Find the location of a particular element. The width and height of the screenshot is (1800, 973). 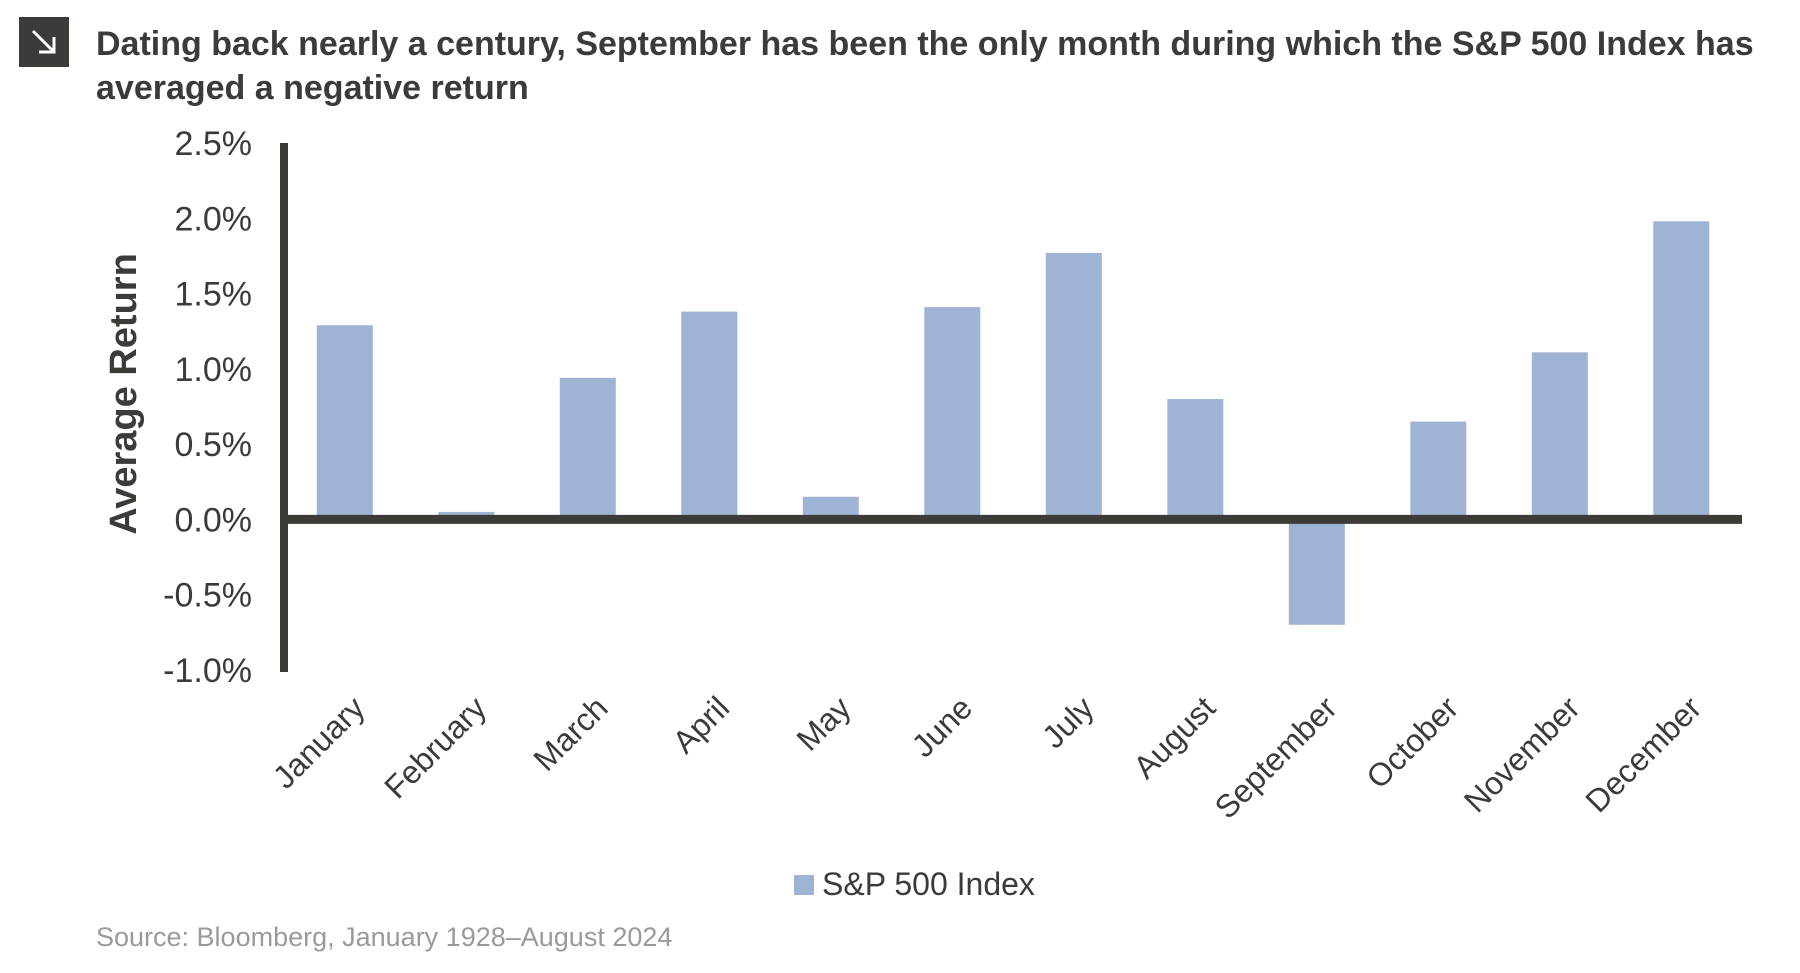

x-tick-label: June is located at coordinates (942, 726).